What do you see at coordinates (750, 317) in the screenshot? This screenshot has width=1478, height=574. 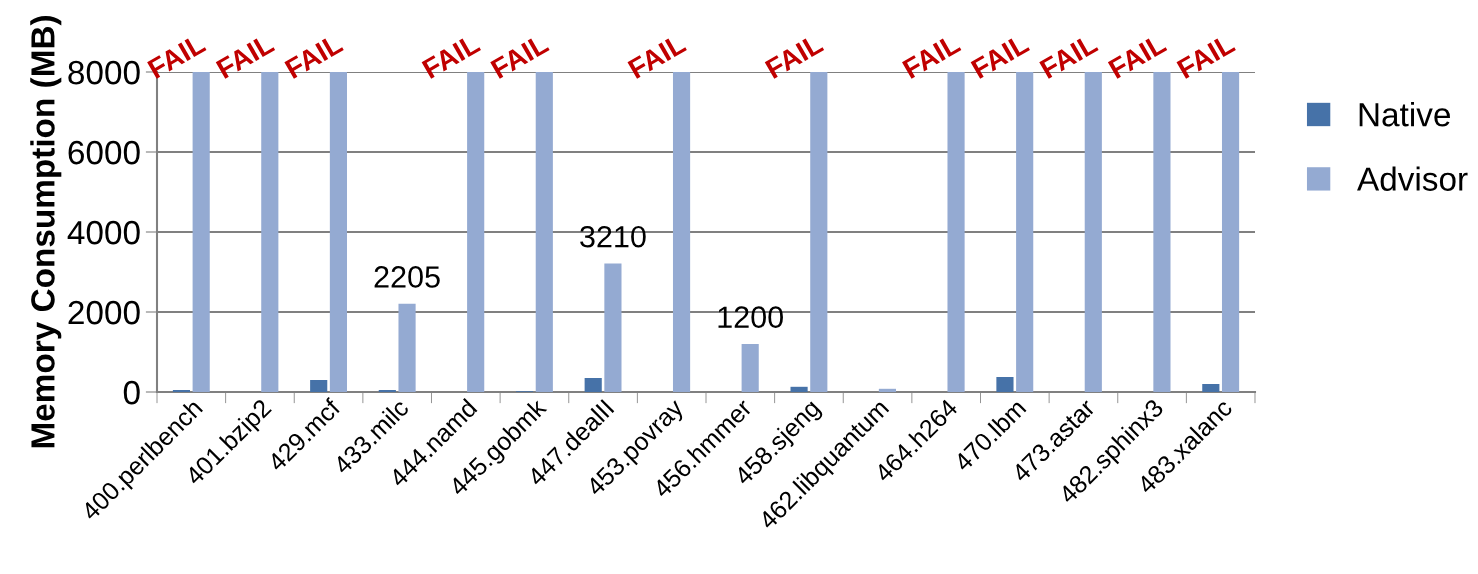 I see `data-label: 1200` at bounding box center [750, 317].